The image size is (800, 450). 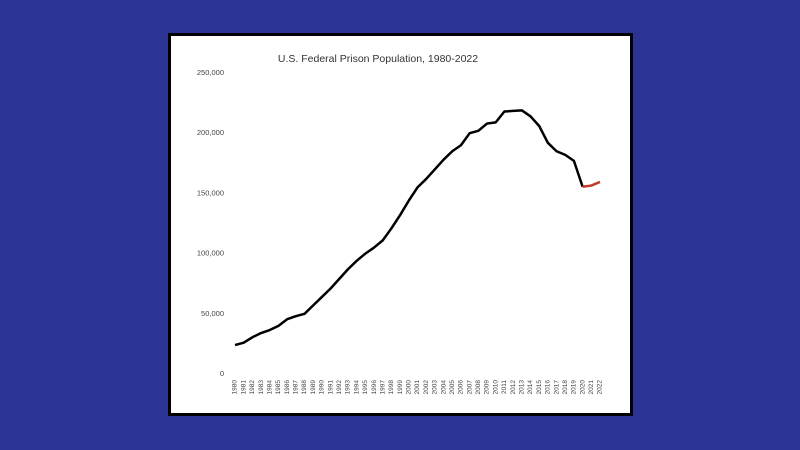 I want to click on x-tick-label: 2008, so click(x=478, y=387).